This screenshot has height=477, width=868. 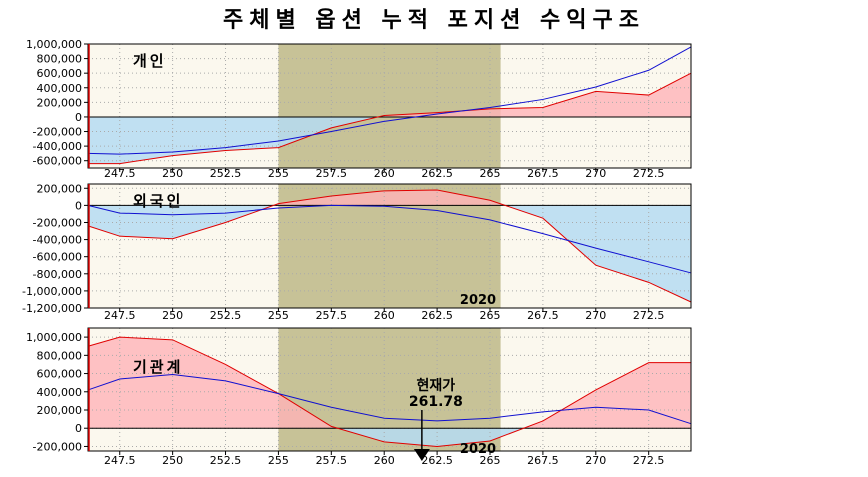 What do you see at coordinates (436, 402) in the screenshot?
I see `current-price-value: 261.78` at bounding box center [436, 402].